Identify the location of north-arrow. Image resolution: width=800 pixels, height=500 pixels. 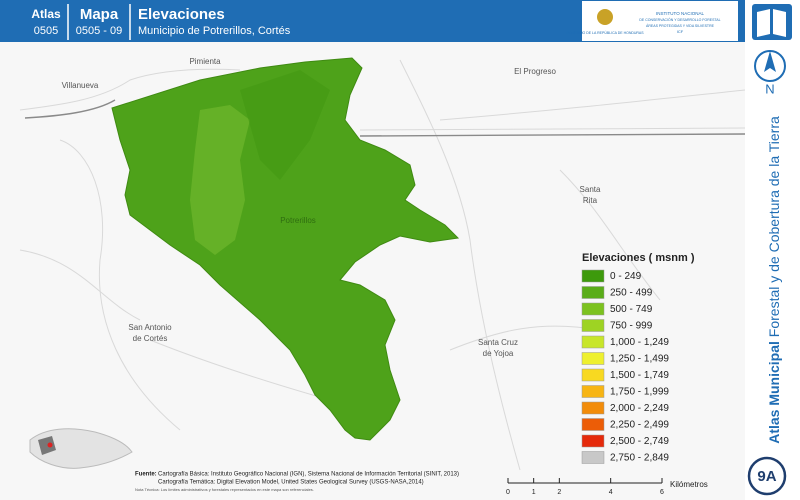
(770, 61).